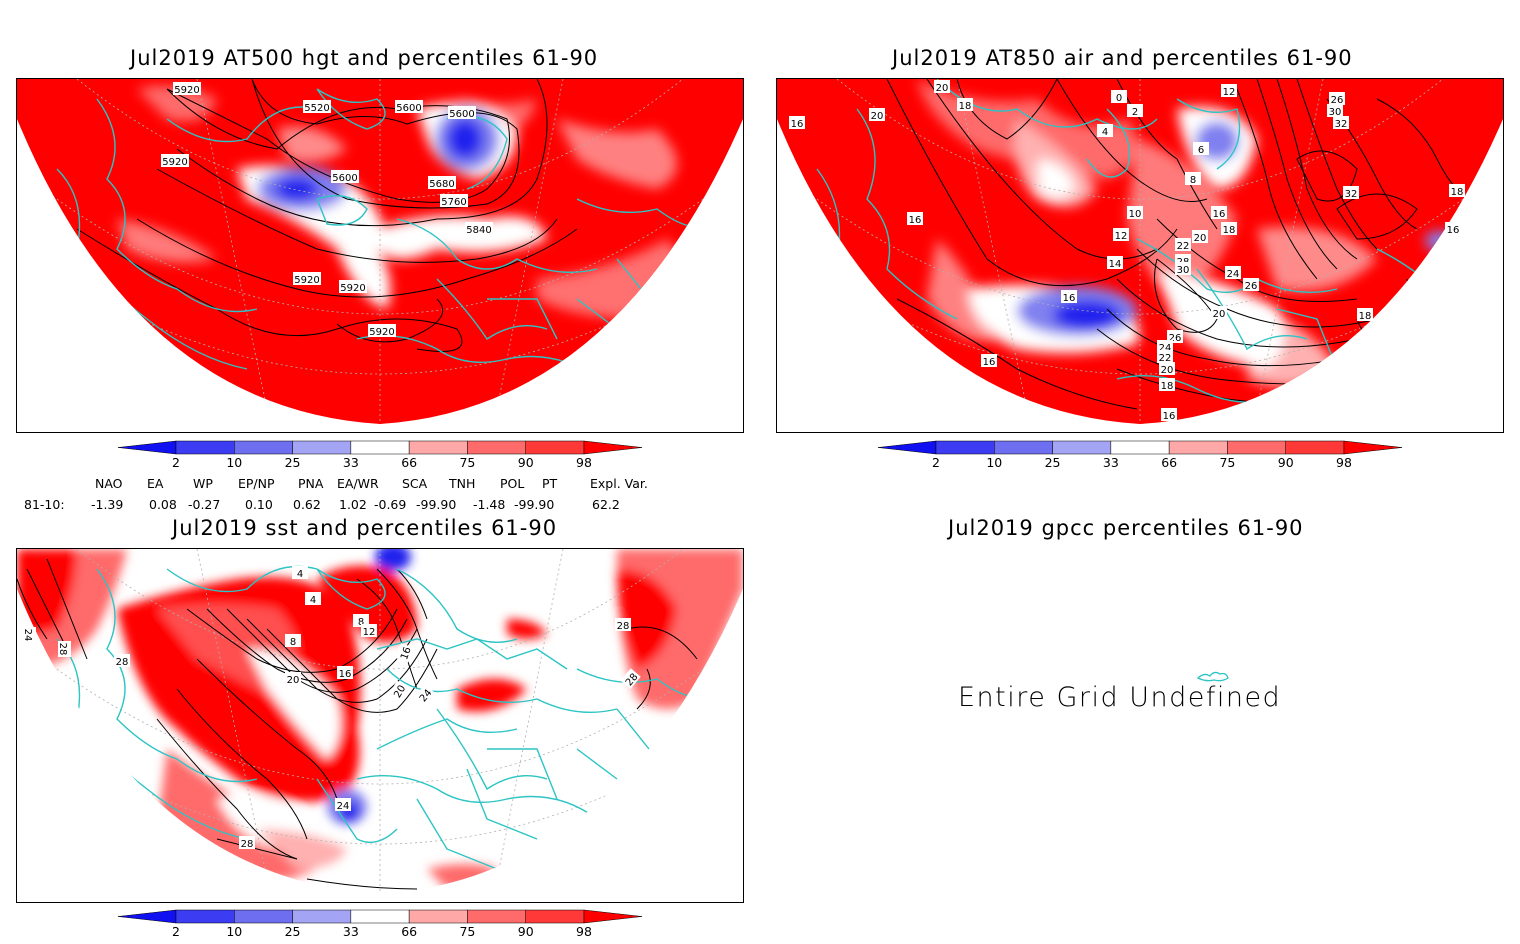 Image resolution: width=1520 pixels, height=944 pixels. Describe the element at coordinates (1053, 462) in the screenshot. I see `colorbar-tick-label: 25` at that location.